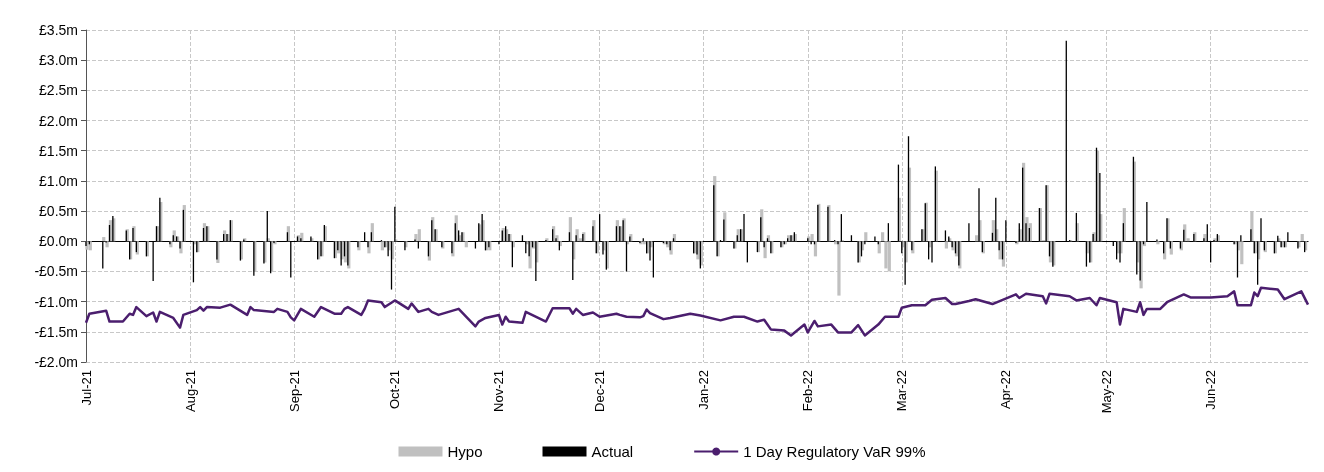 The width and height of the screenshot is (1324, 472). What do you see at coordinates (58, 120) in the screenshot?
I see `y-tick-label: £2.0m` at bounding box center [58, 120].